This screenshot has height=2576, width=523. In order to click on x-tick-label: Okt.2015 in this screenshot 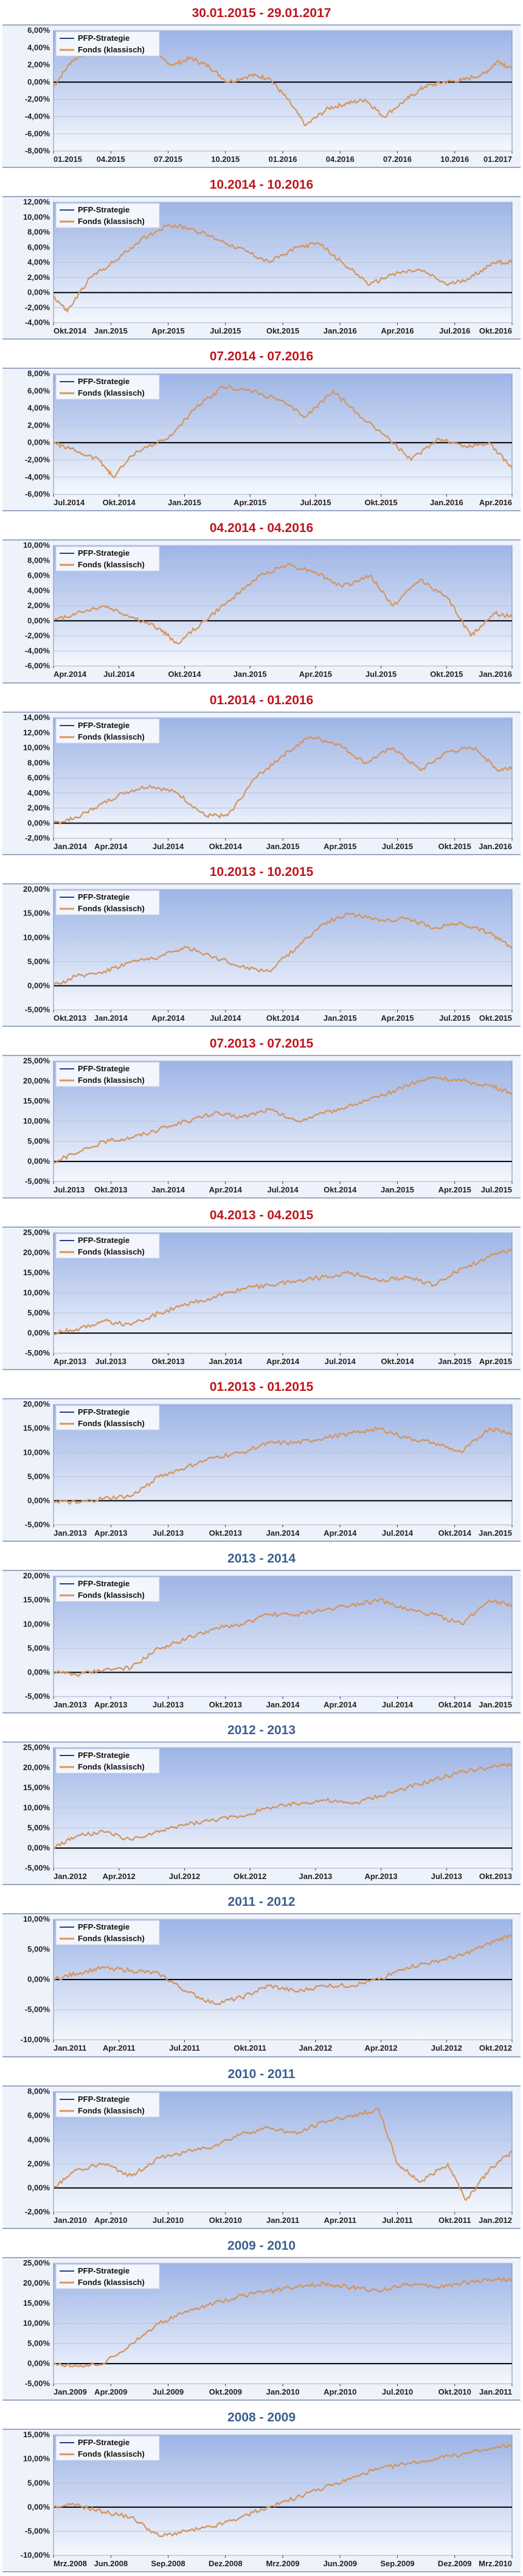, I will do `click(381, 502)`.